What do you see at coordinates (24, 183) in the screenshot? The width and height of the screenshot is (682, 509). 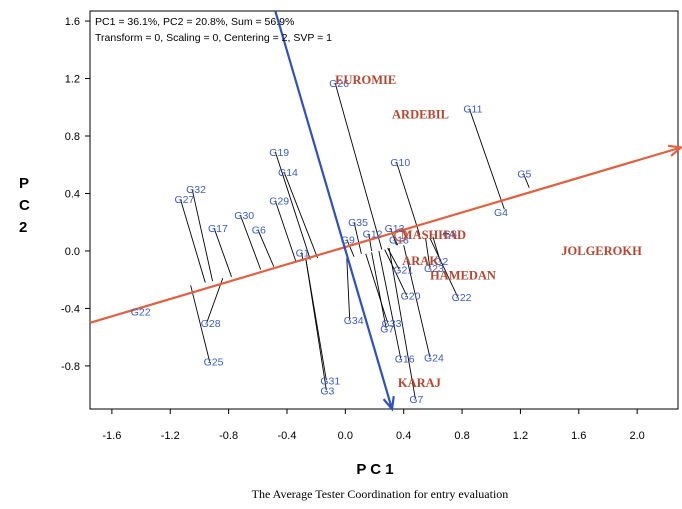 I see `y-axis-title-char-1: P` at bounding box center [24, 183].